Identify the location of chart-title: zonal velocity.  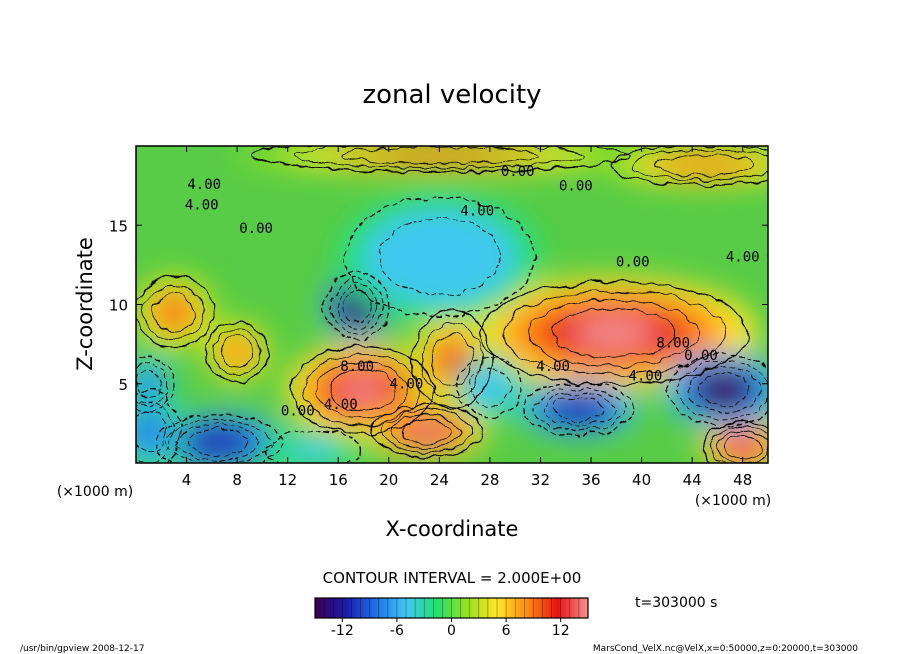
(451, 95).